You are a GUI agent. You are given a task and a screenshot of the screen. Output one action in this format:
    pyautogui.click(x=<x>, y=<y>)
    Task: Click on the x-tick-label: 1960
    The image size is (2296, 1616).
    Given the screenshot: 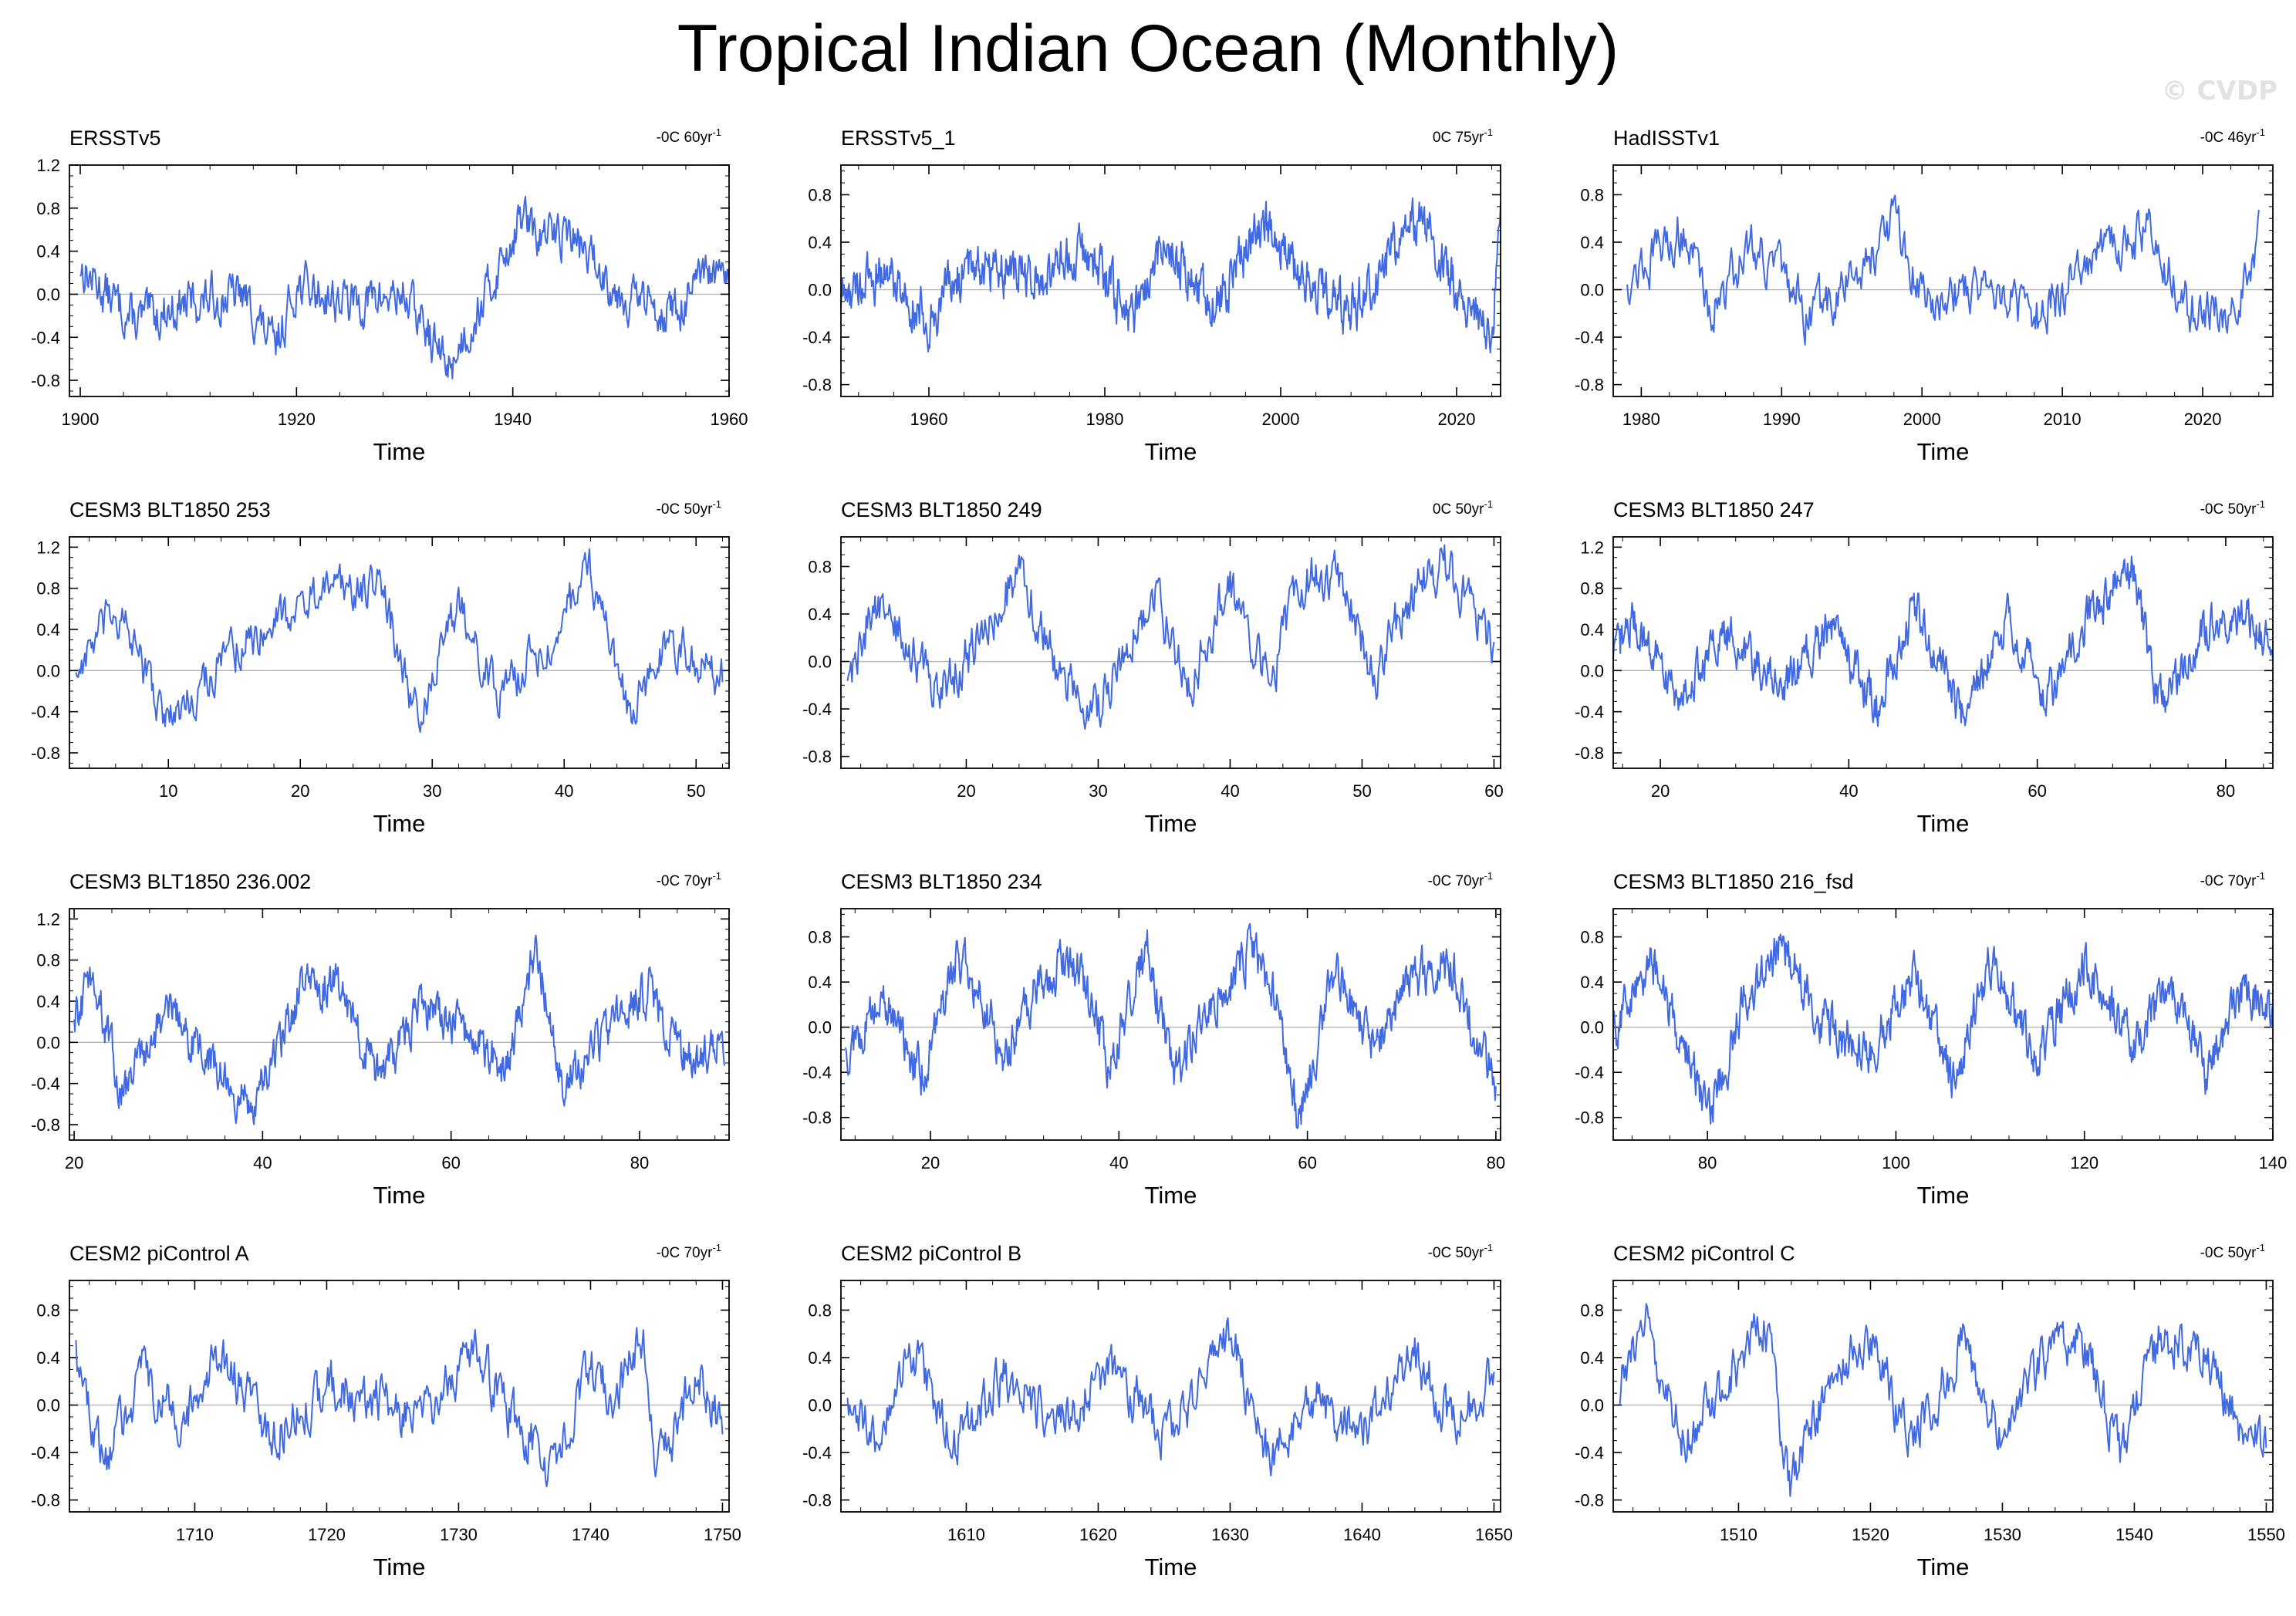 What is the action you would take?
    pyautogui.click(x=729, y=420)
    